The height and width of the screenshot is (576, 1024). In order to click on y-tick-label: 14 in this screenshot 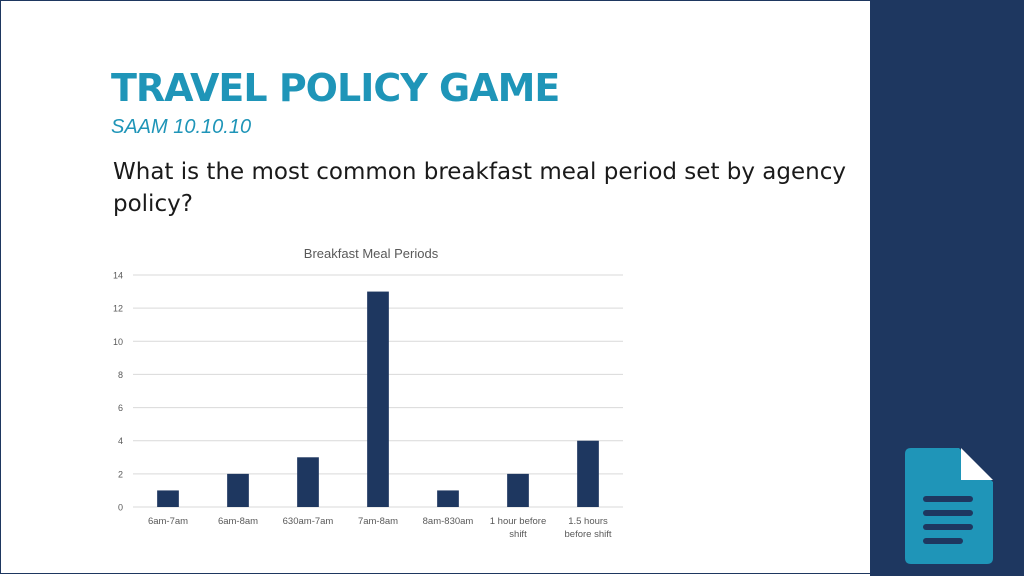, I will do `click(118, 276)`.